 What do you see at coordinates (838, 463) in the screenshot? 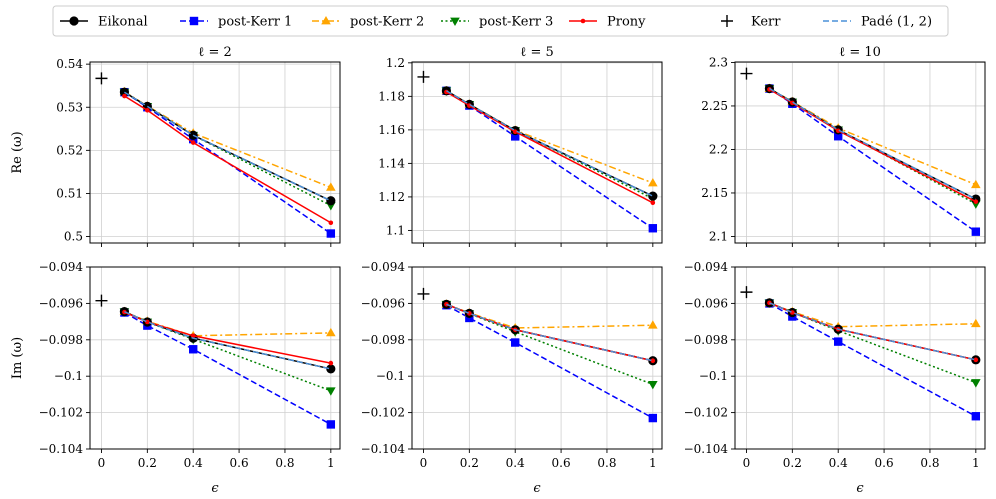
I see `x-tick-label: 0.4` at bounding box center [838, 463].